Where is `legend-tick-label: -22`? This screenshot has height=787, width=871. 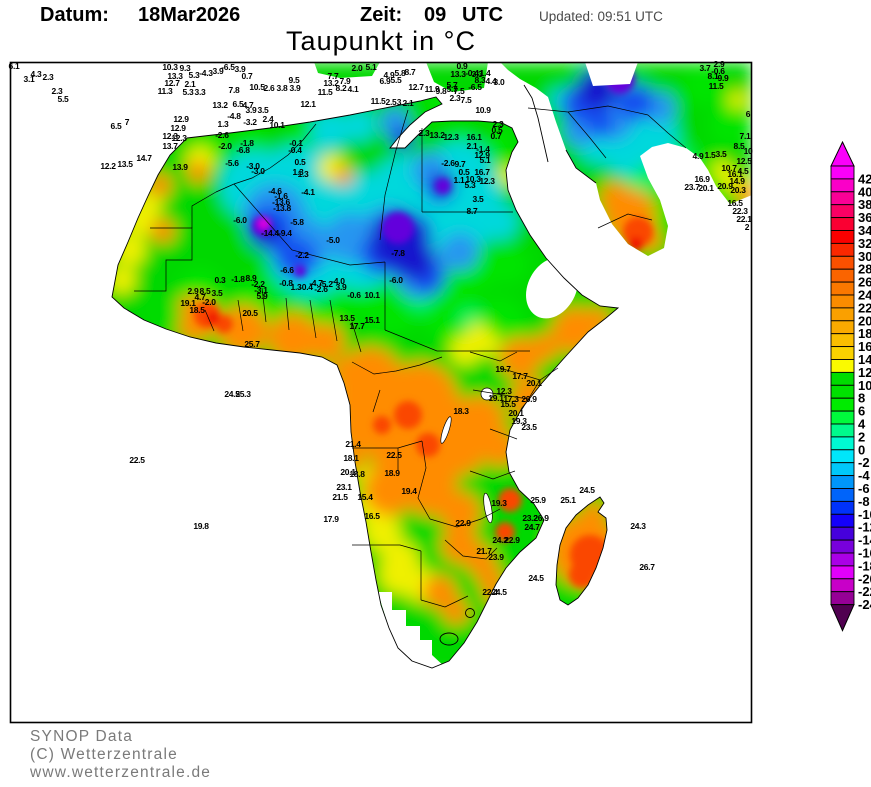
legend-tick-label: -22 is located at coordinates (864, 591).